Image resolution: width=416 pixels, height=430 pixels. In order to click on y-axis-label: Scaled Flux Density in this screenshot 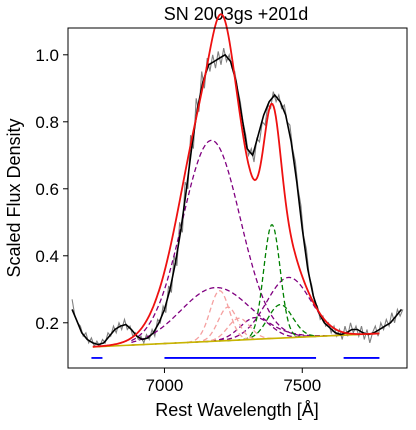, I will do `click(14, 197)`.